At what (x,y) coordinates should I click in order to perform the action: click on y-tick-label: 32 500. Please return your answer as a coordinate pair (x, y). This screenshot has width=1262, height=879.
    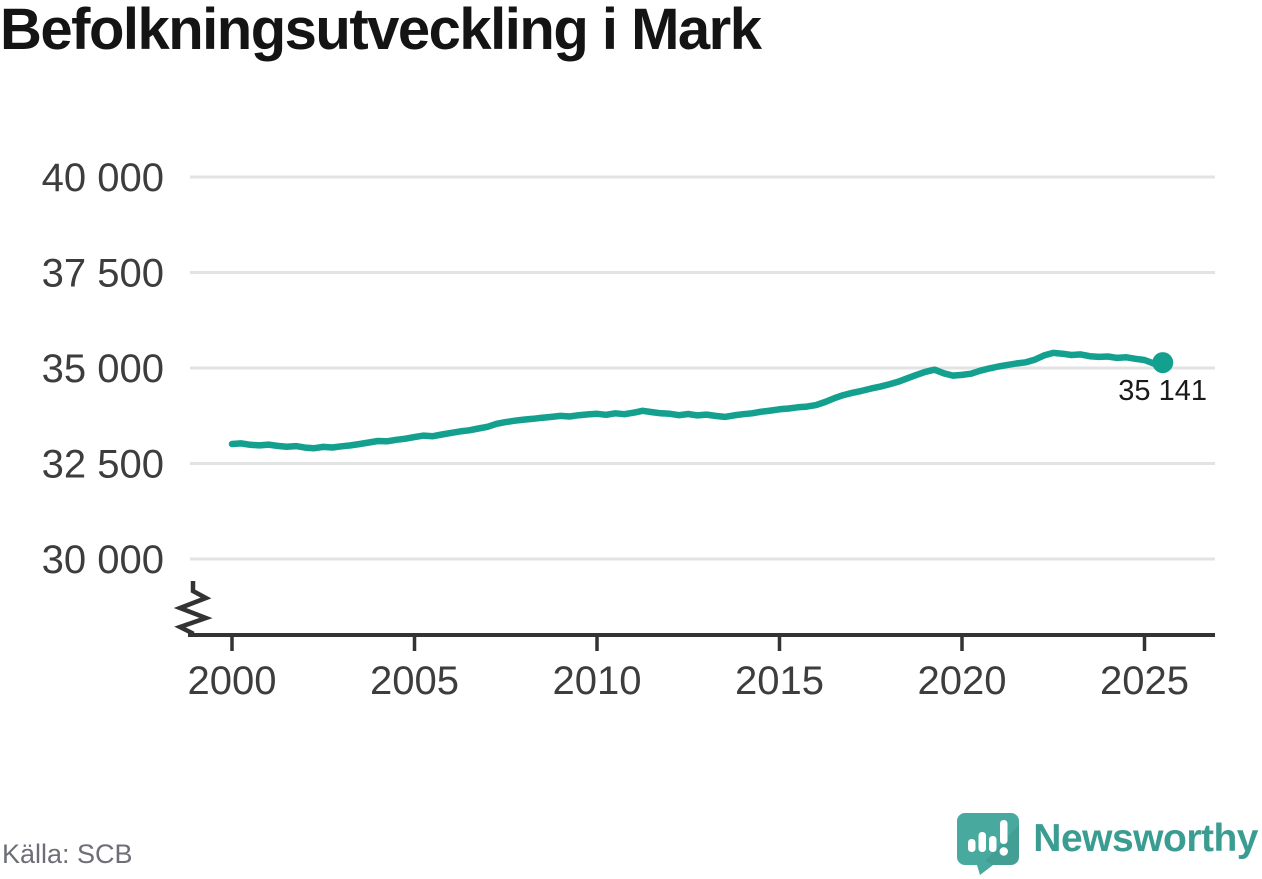
    Looking at the image, I should click on (103, 465).